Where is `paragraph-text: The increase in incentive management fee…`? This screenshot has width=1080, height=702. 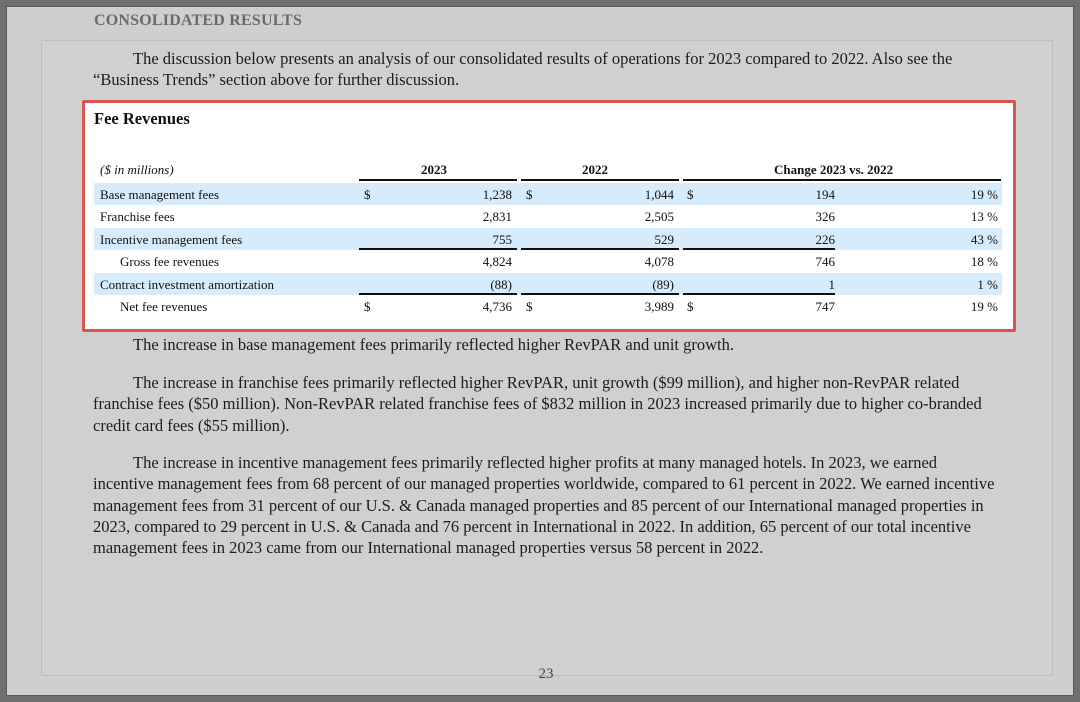
paragraph-text: The increase in incentive management fee… is located at coordinates (544, 505).